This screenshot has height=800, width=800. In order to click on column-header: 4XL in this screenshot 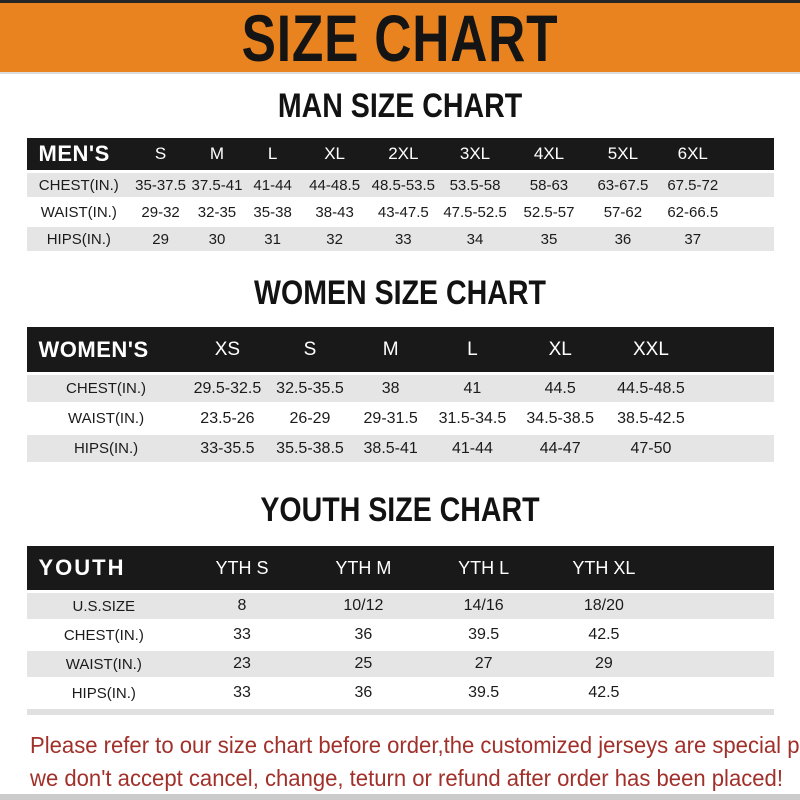, I will do `click(549, 154)`.